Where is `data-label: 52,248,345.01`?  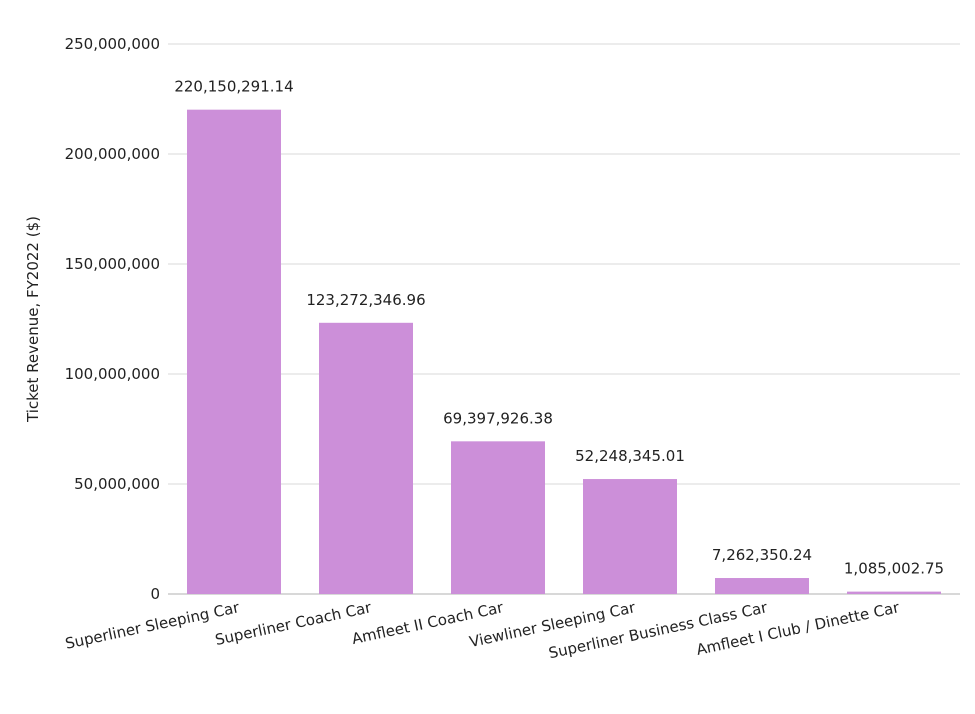
data-label: 52,248,345.01 is located at coordinates (630, 456).